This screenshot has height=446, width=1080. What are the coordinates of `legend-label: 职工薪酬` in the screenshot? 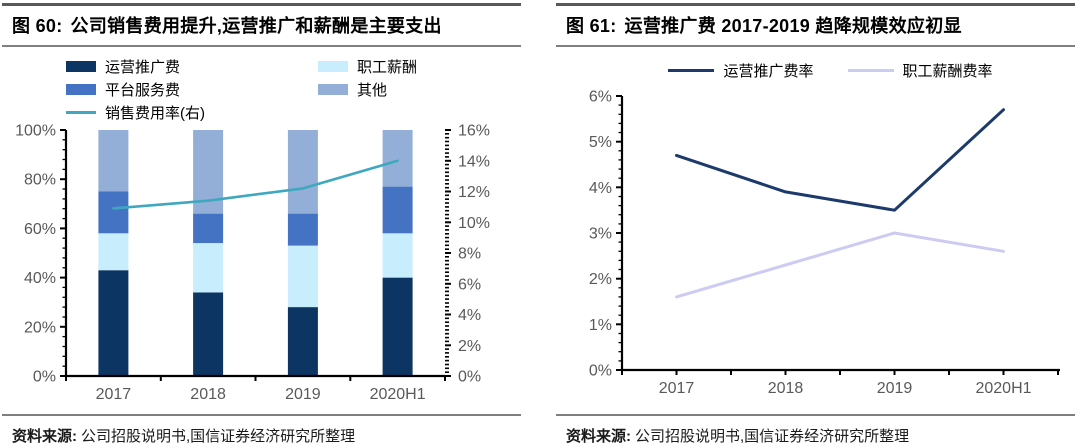 It's located at (387, 67).